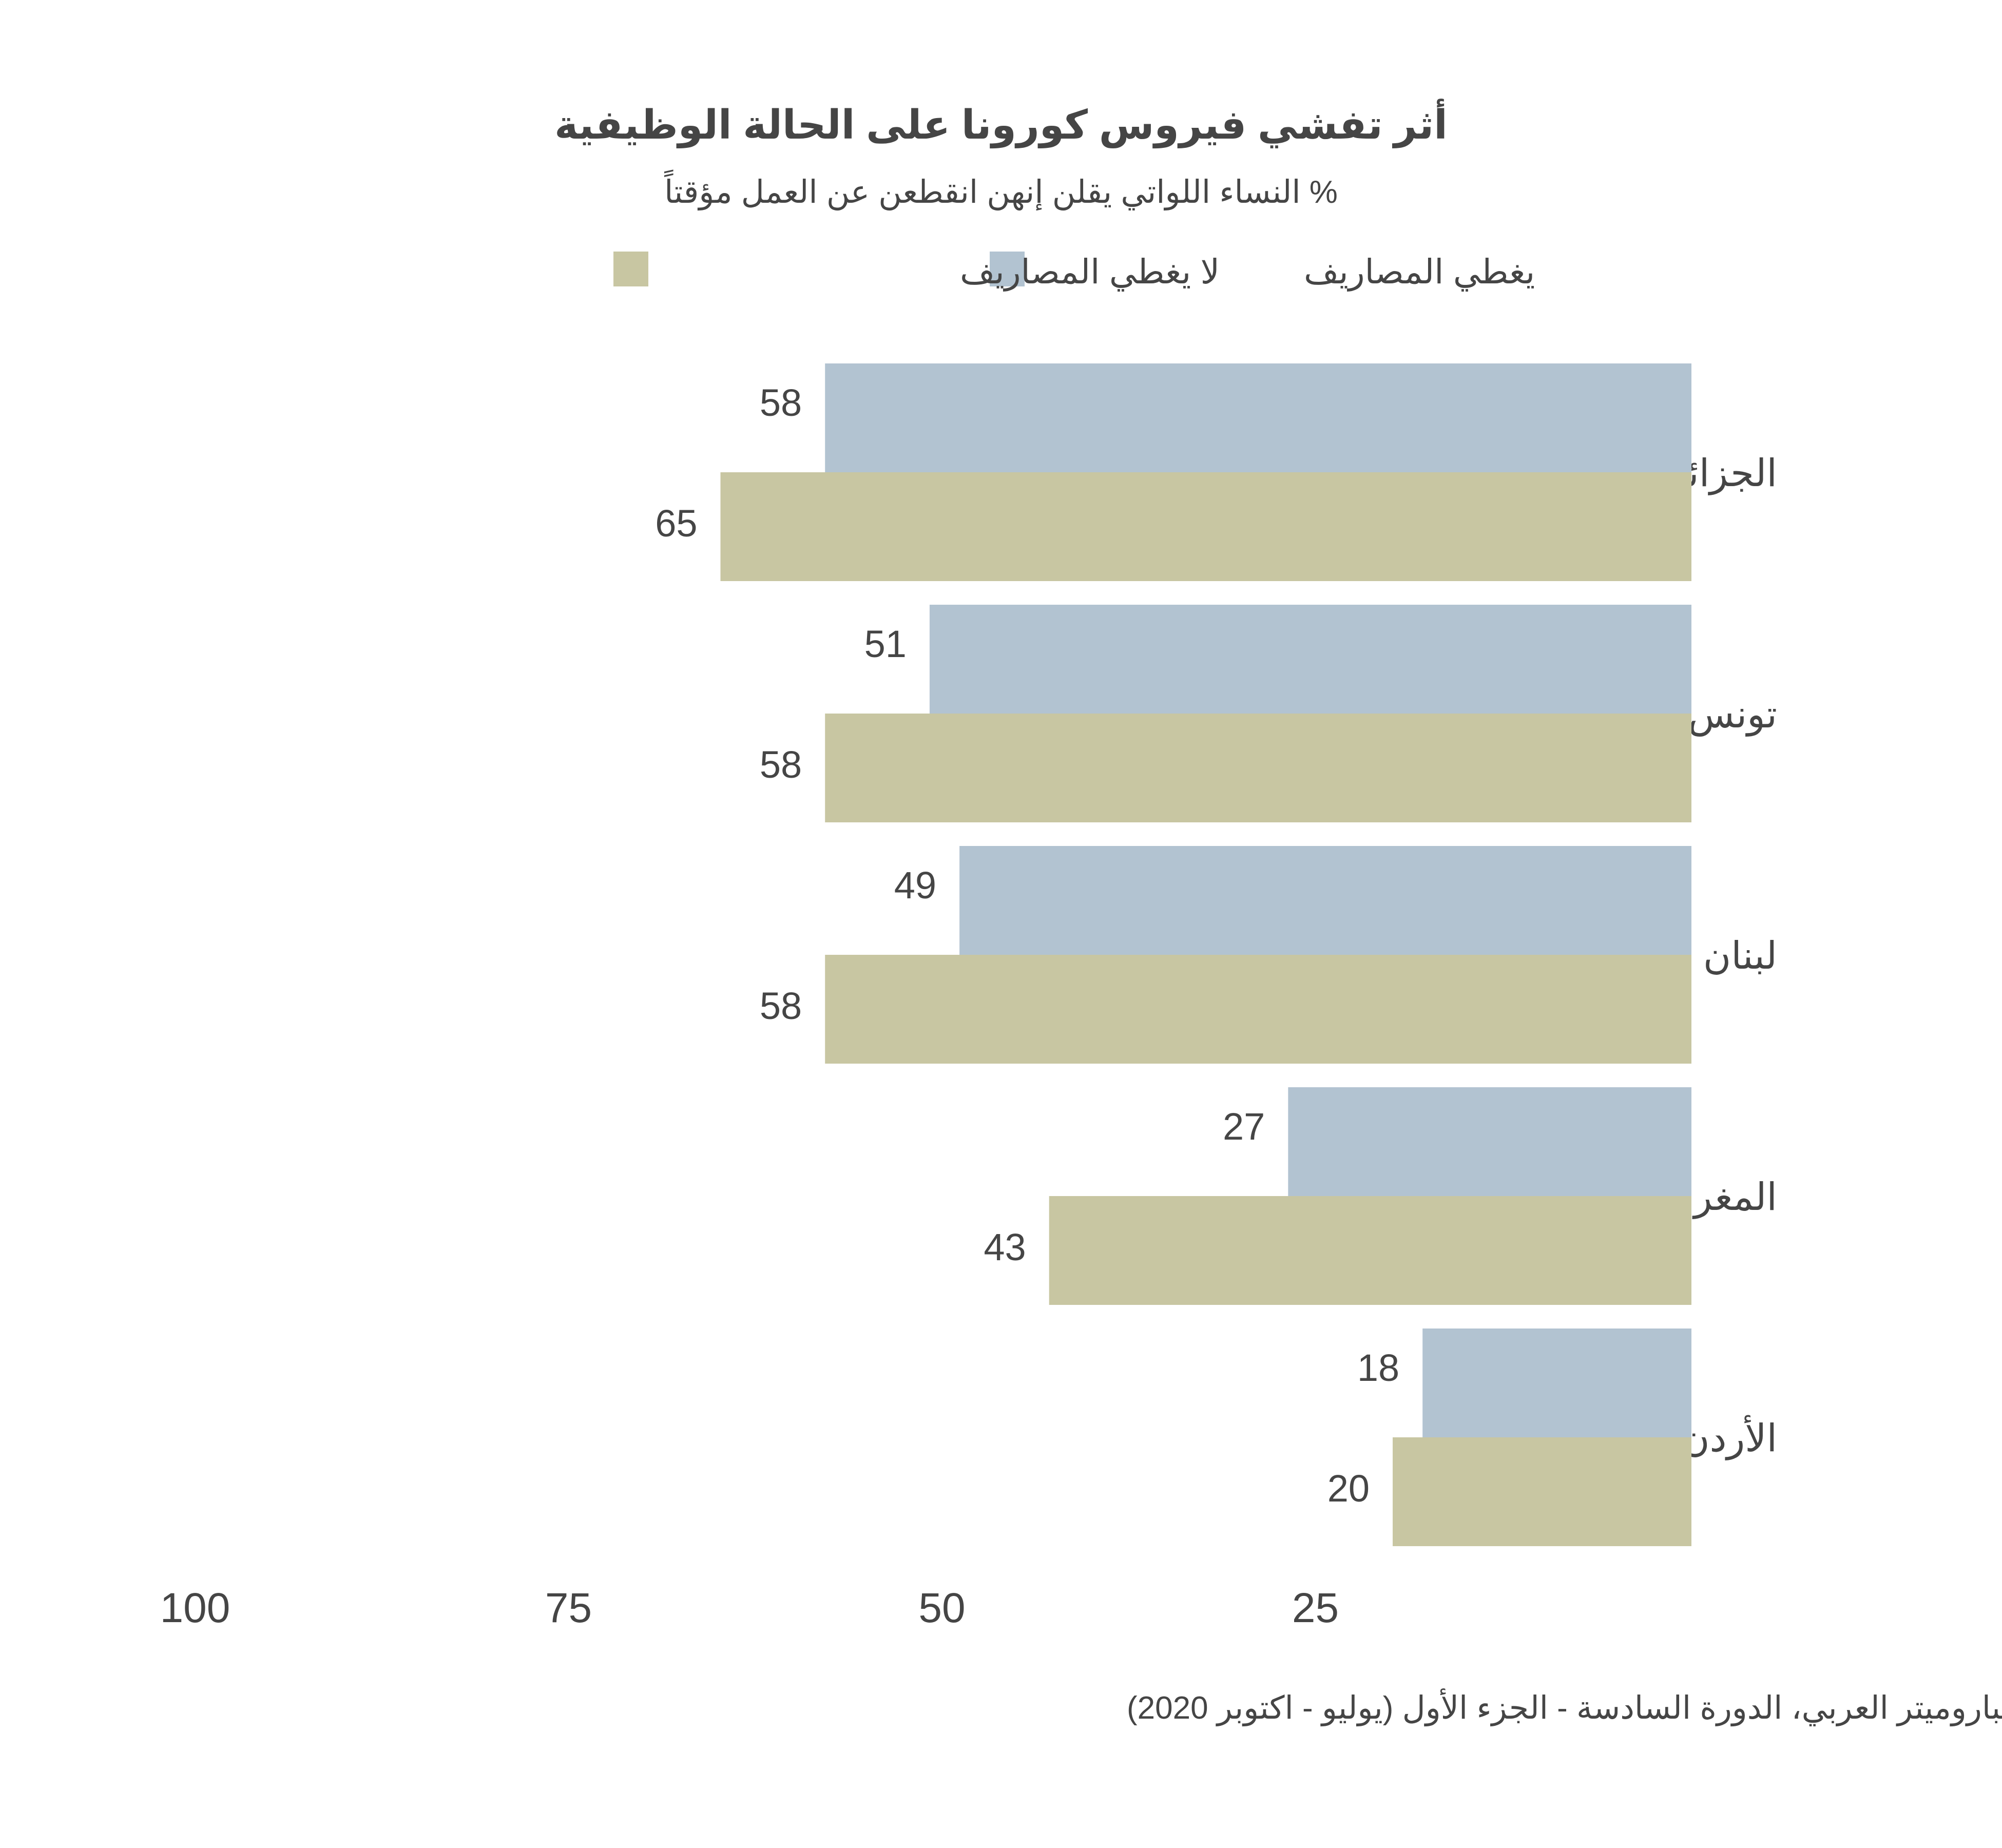 The height and width of the screenshot is (1848, 2002). I want to click on data-label: 49, so click(915, 885).